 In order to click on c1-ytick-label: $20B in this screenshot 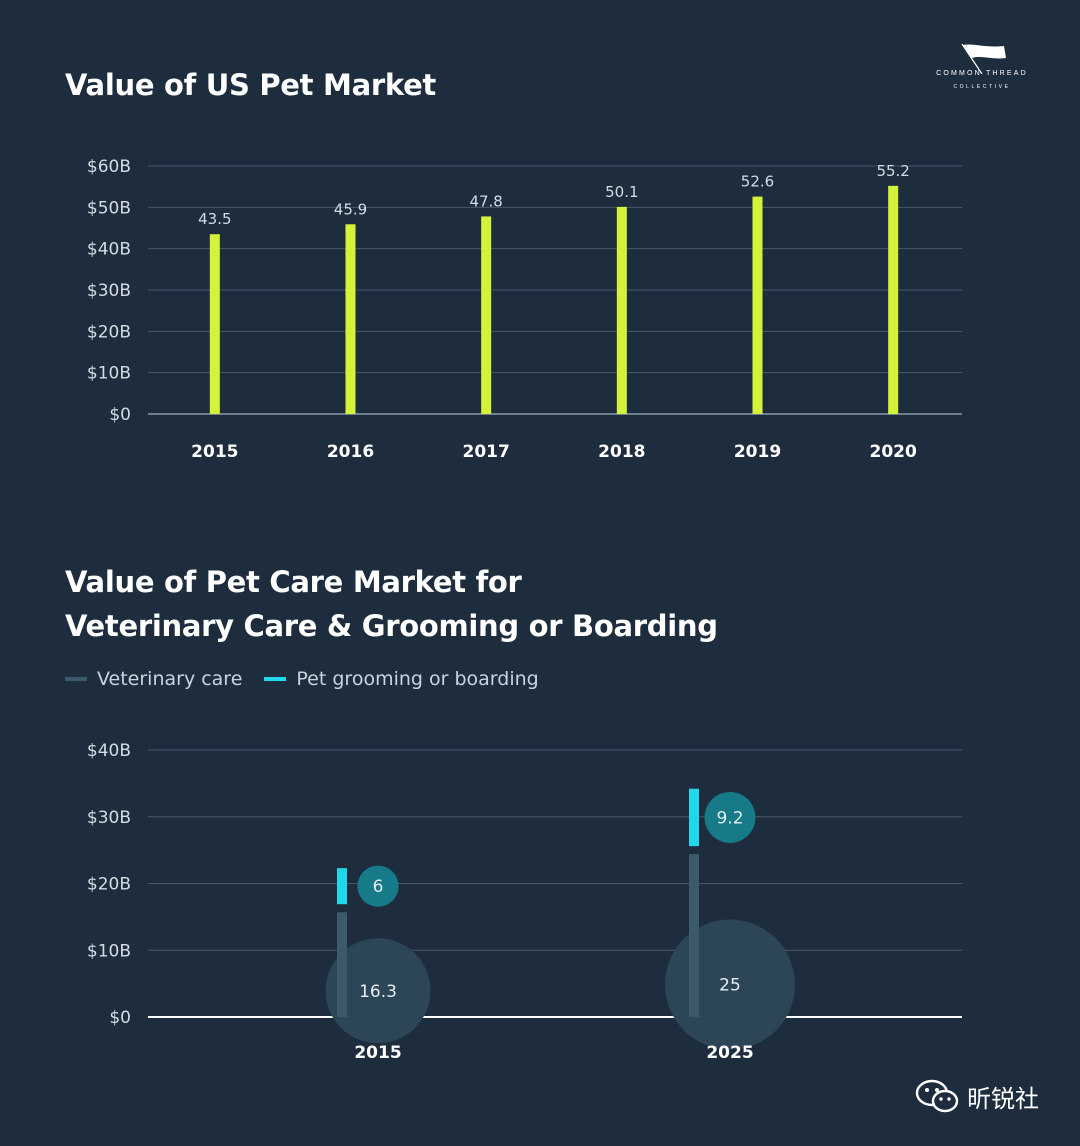, I will do `click(109, 332)`.